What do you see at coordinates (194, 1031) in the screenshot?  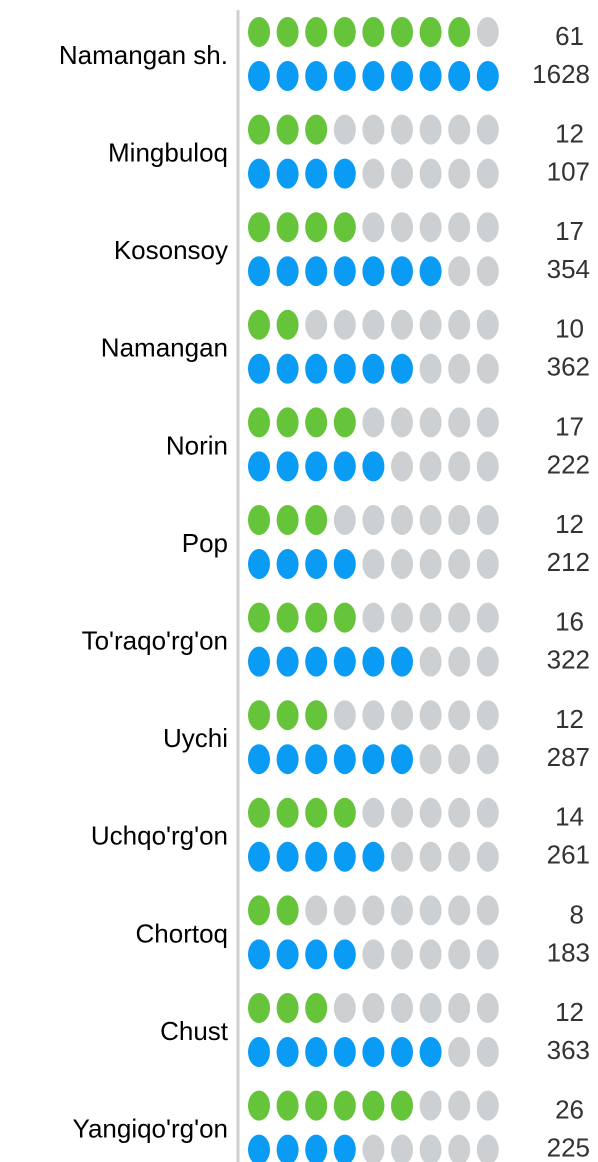 I see `category-label: Chust` at bounding box center [194, 1031].